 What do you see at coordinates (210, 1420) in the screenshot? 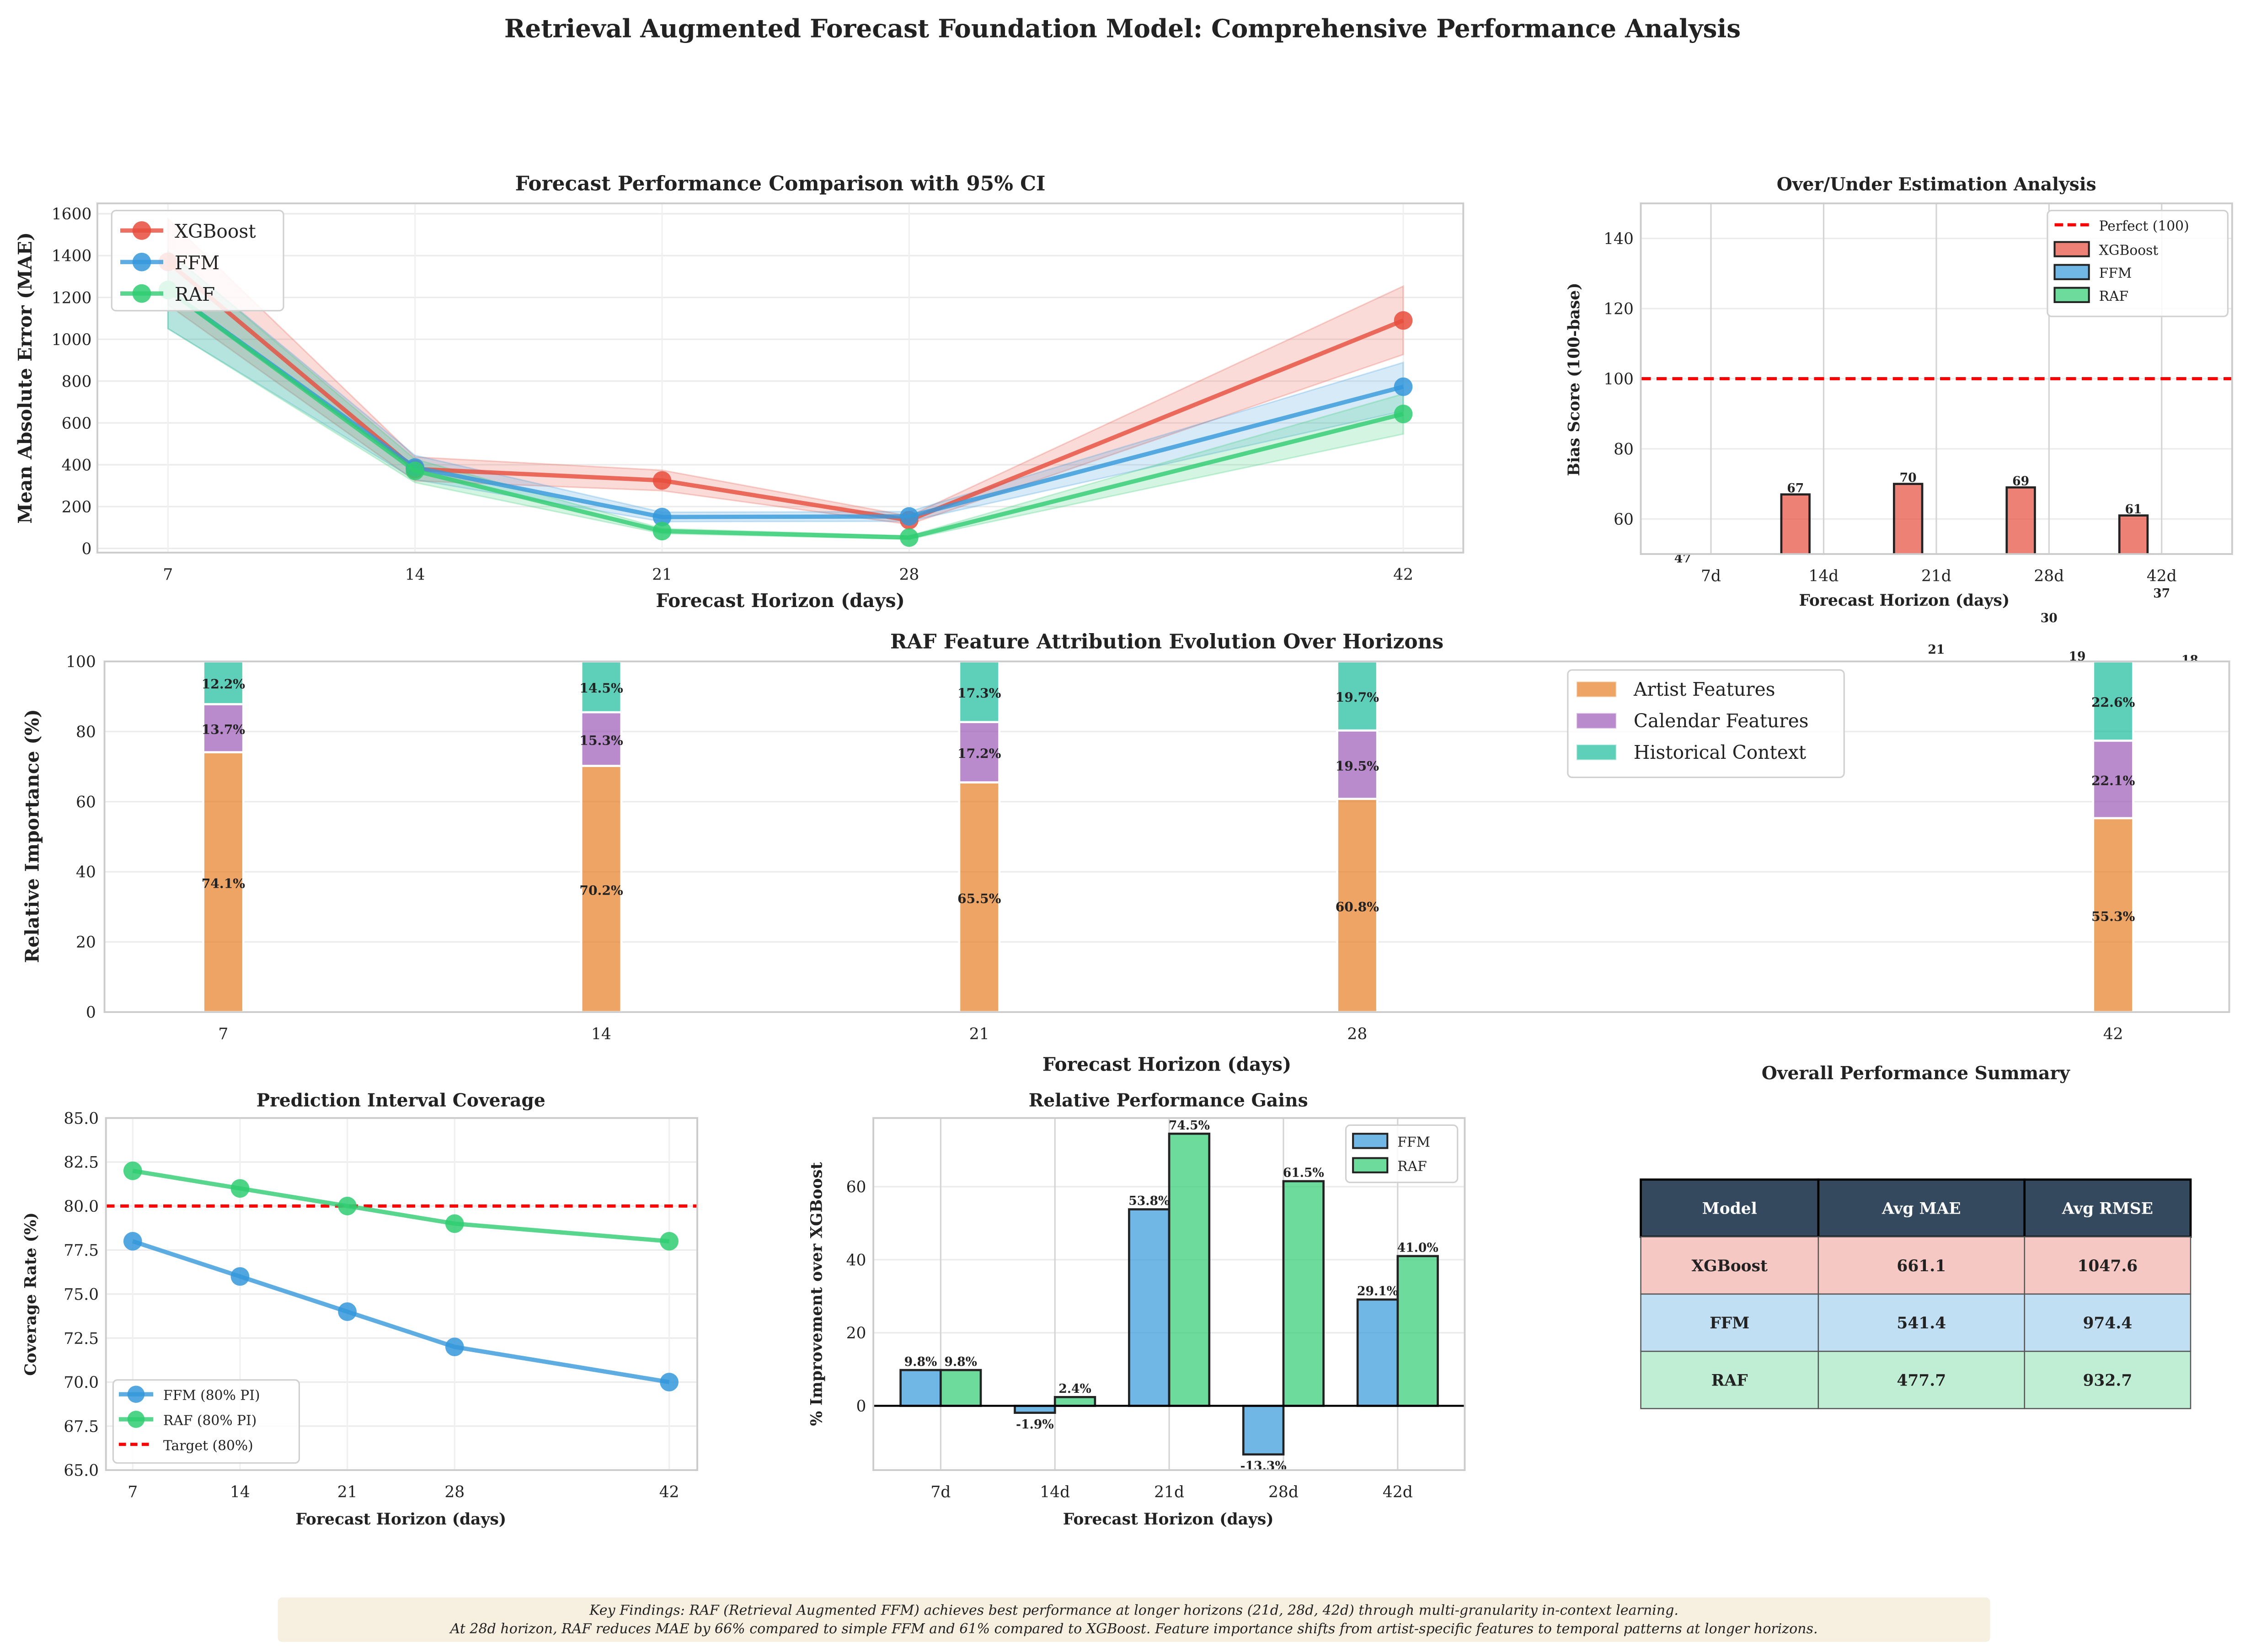
I see `legend-label: RAF (80% PI)` at bounding box center [210, 1420].